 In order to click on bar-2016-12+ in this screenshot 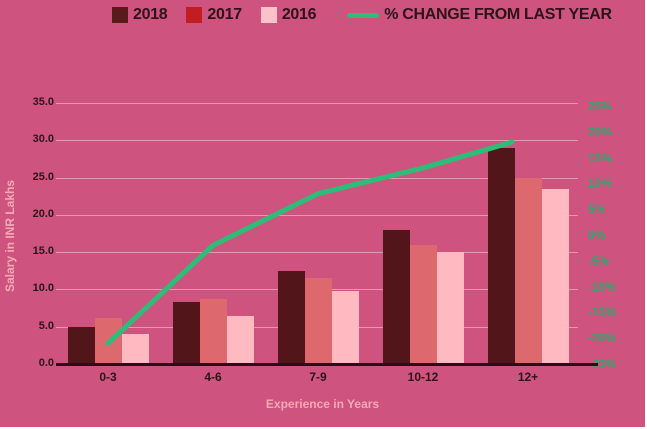, I will do `click(555, 276)`.